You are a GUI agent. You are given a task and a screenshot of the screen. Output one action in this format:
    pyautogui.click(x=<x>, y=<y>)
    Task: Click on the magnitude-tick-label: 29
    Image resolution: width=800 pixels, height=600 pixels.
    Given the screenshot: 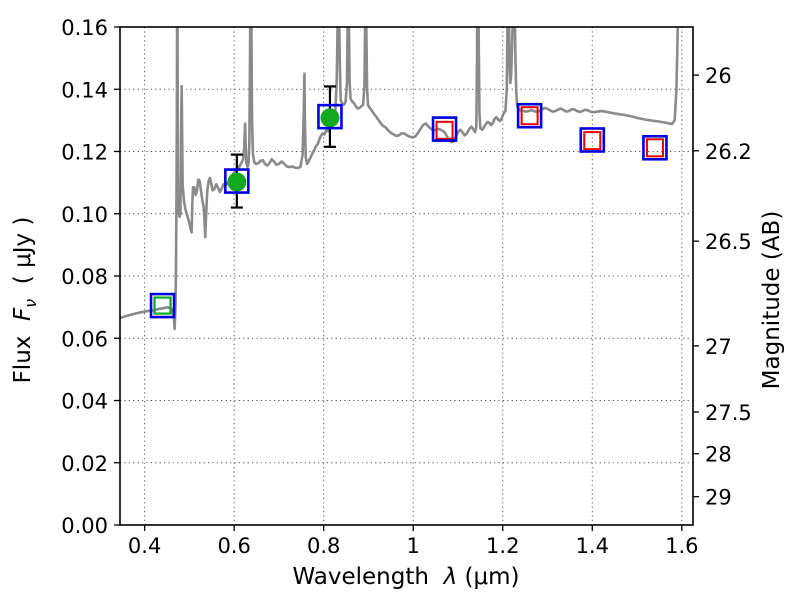 What is the action you would take?
    pyautogui.click(x=718, y=498)
    